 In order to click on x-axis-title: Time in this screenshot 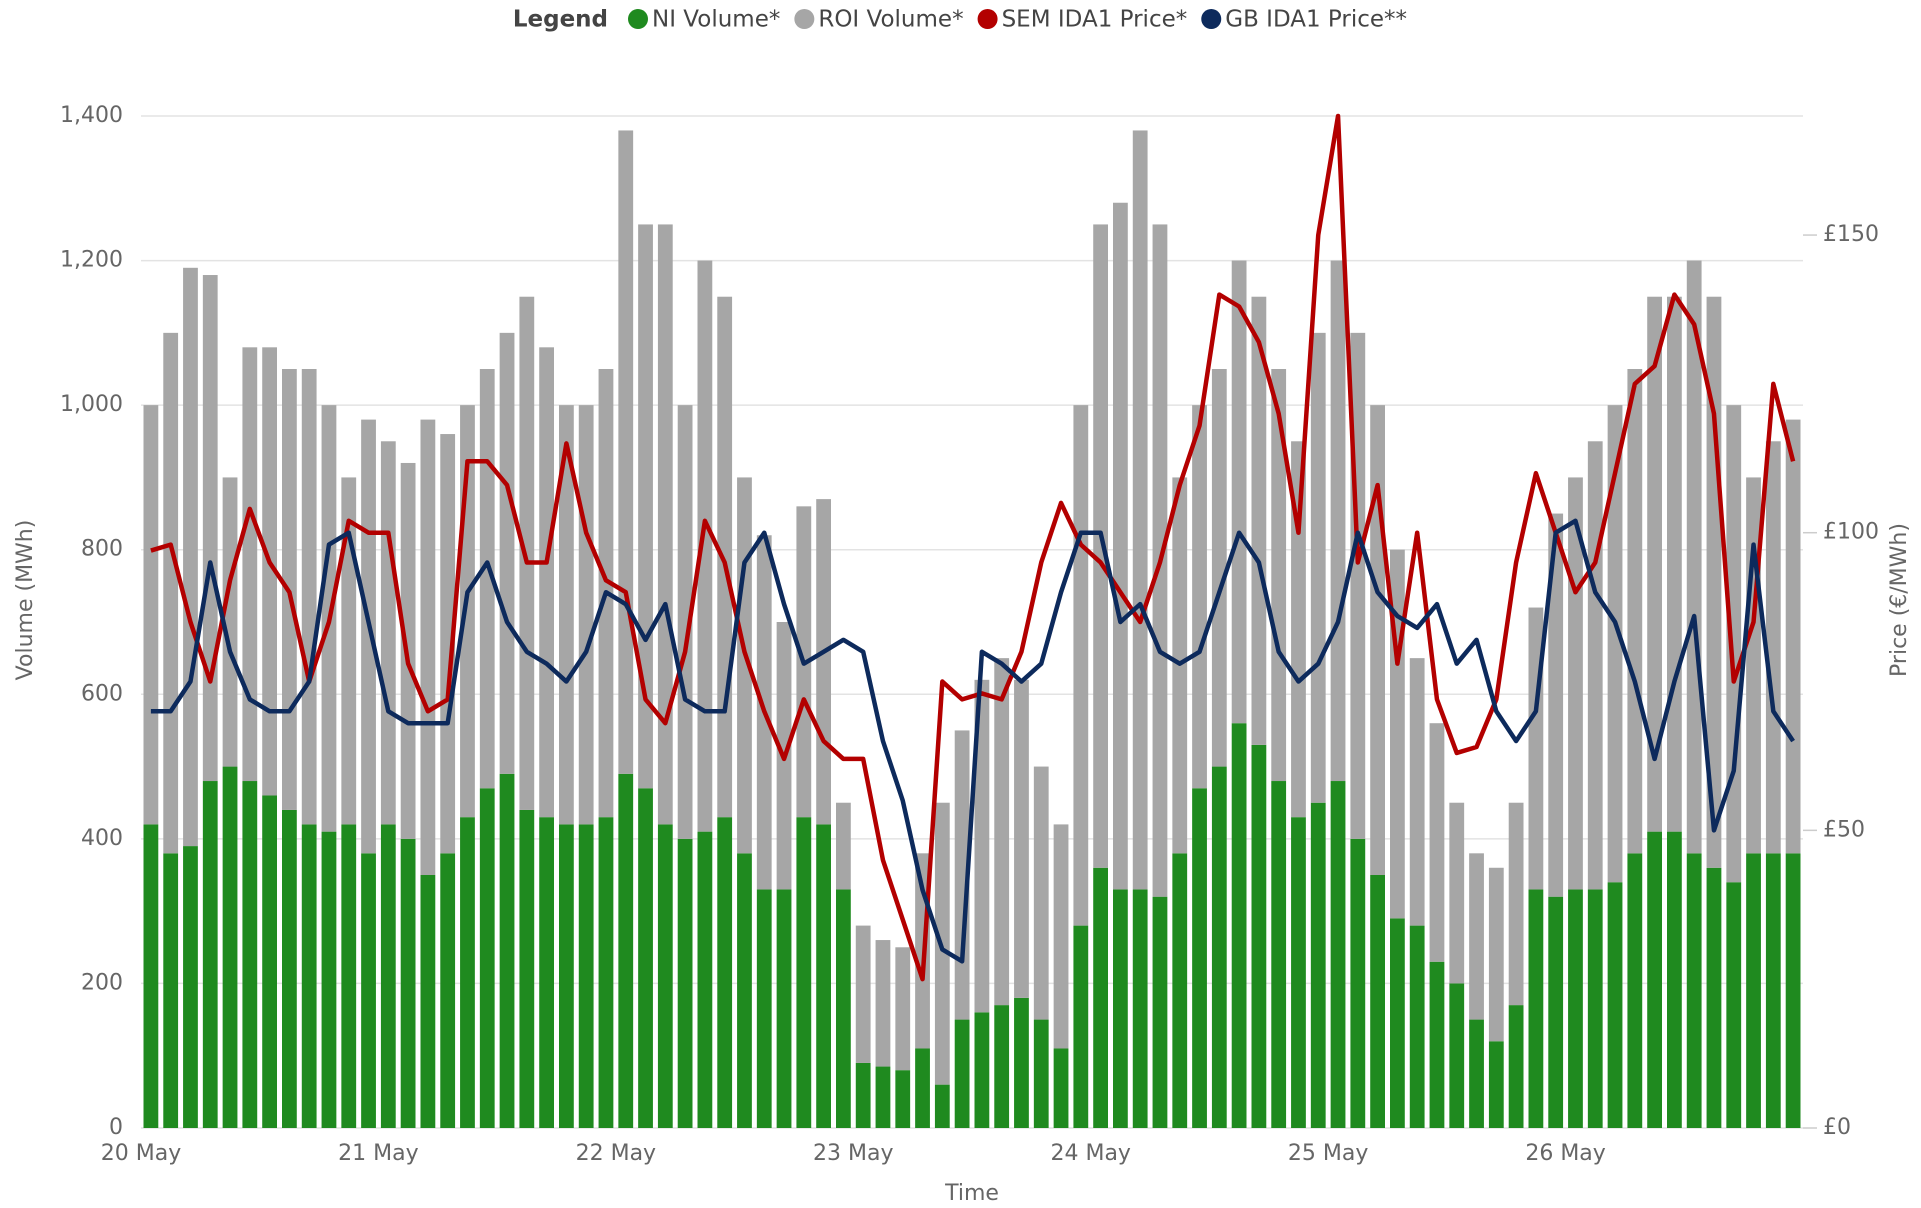, I will do `click(971, 1193)`.